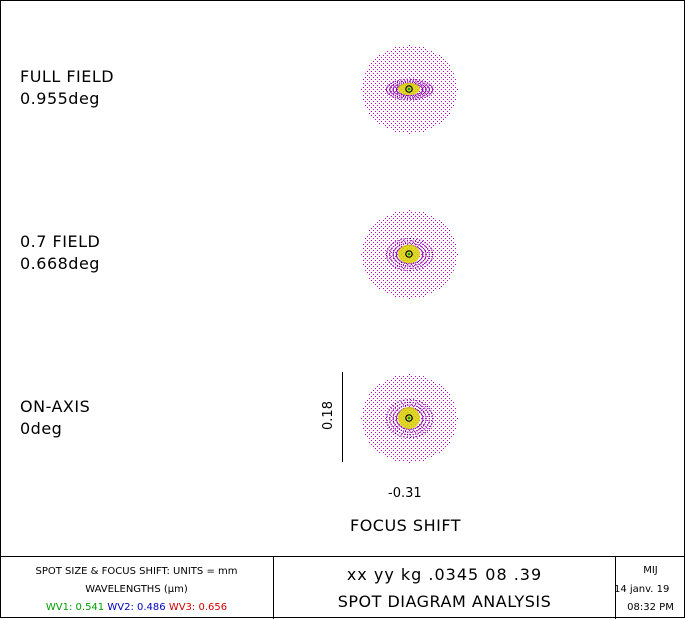 The width and height of the screenshot is (685, 619). I want to click on field-name: 0.7 FIELD, so click(60, 241).